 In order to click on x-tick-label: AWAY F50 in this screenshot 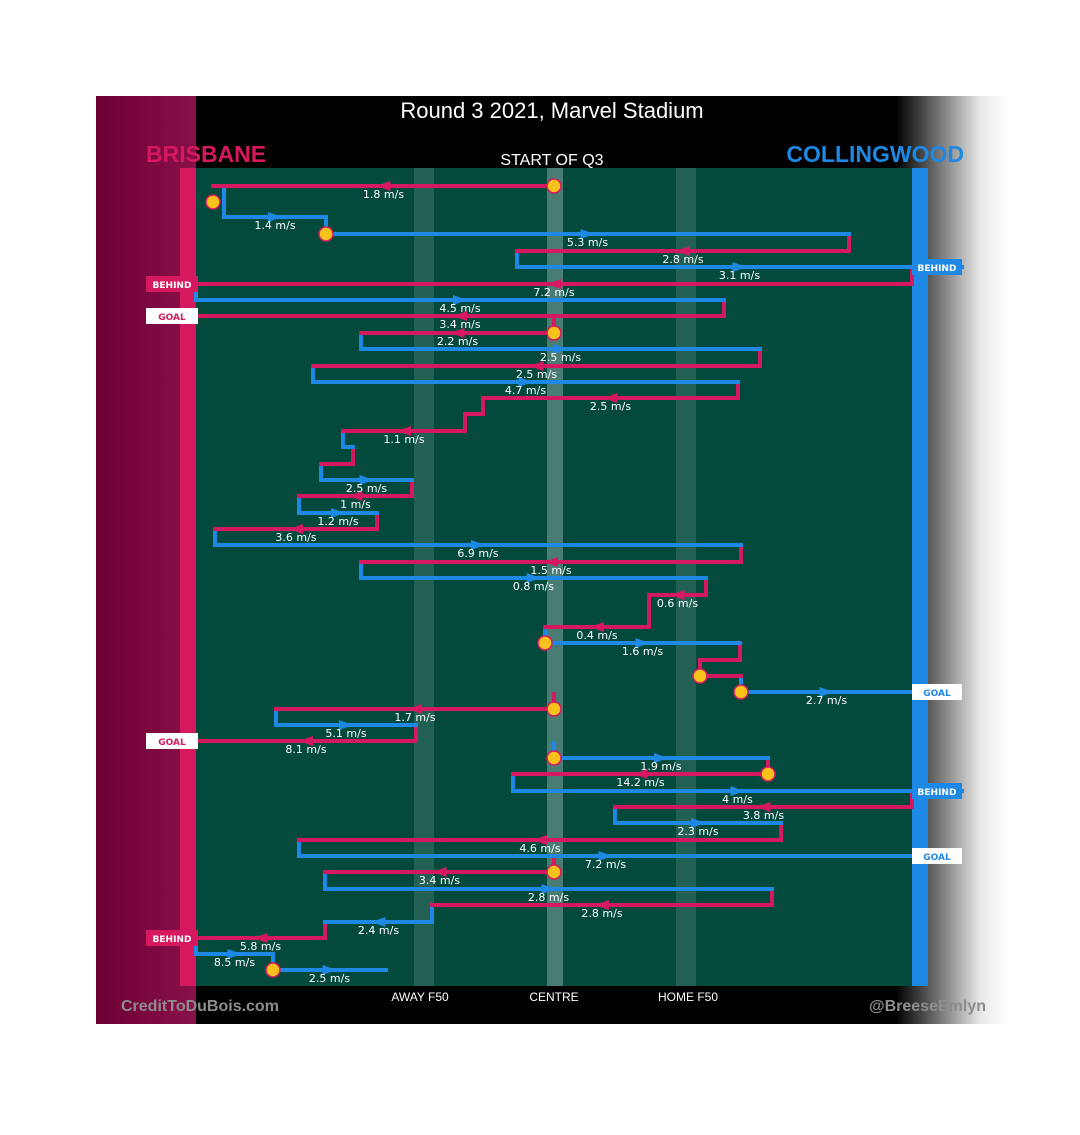, I will do `click(420, 997)`.